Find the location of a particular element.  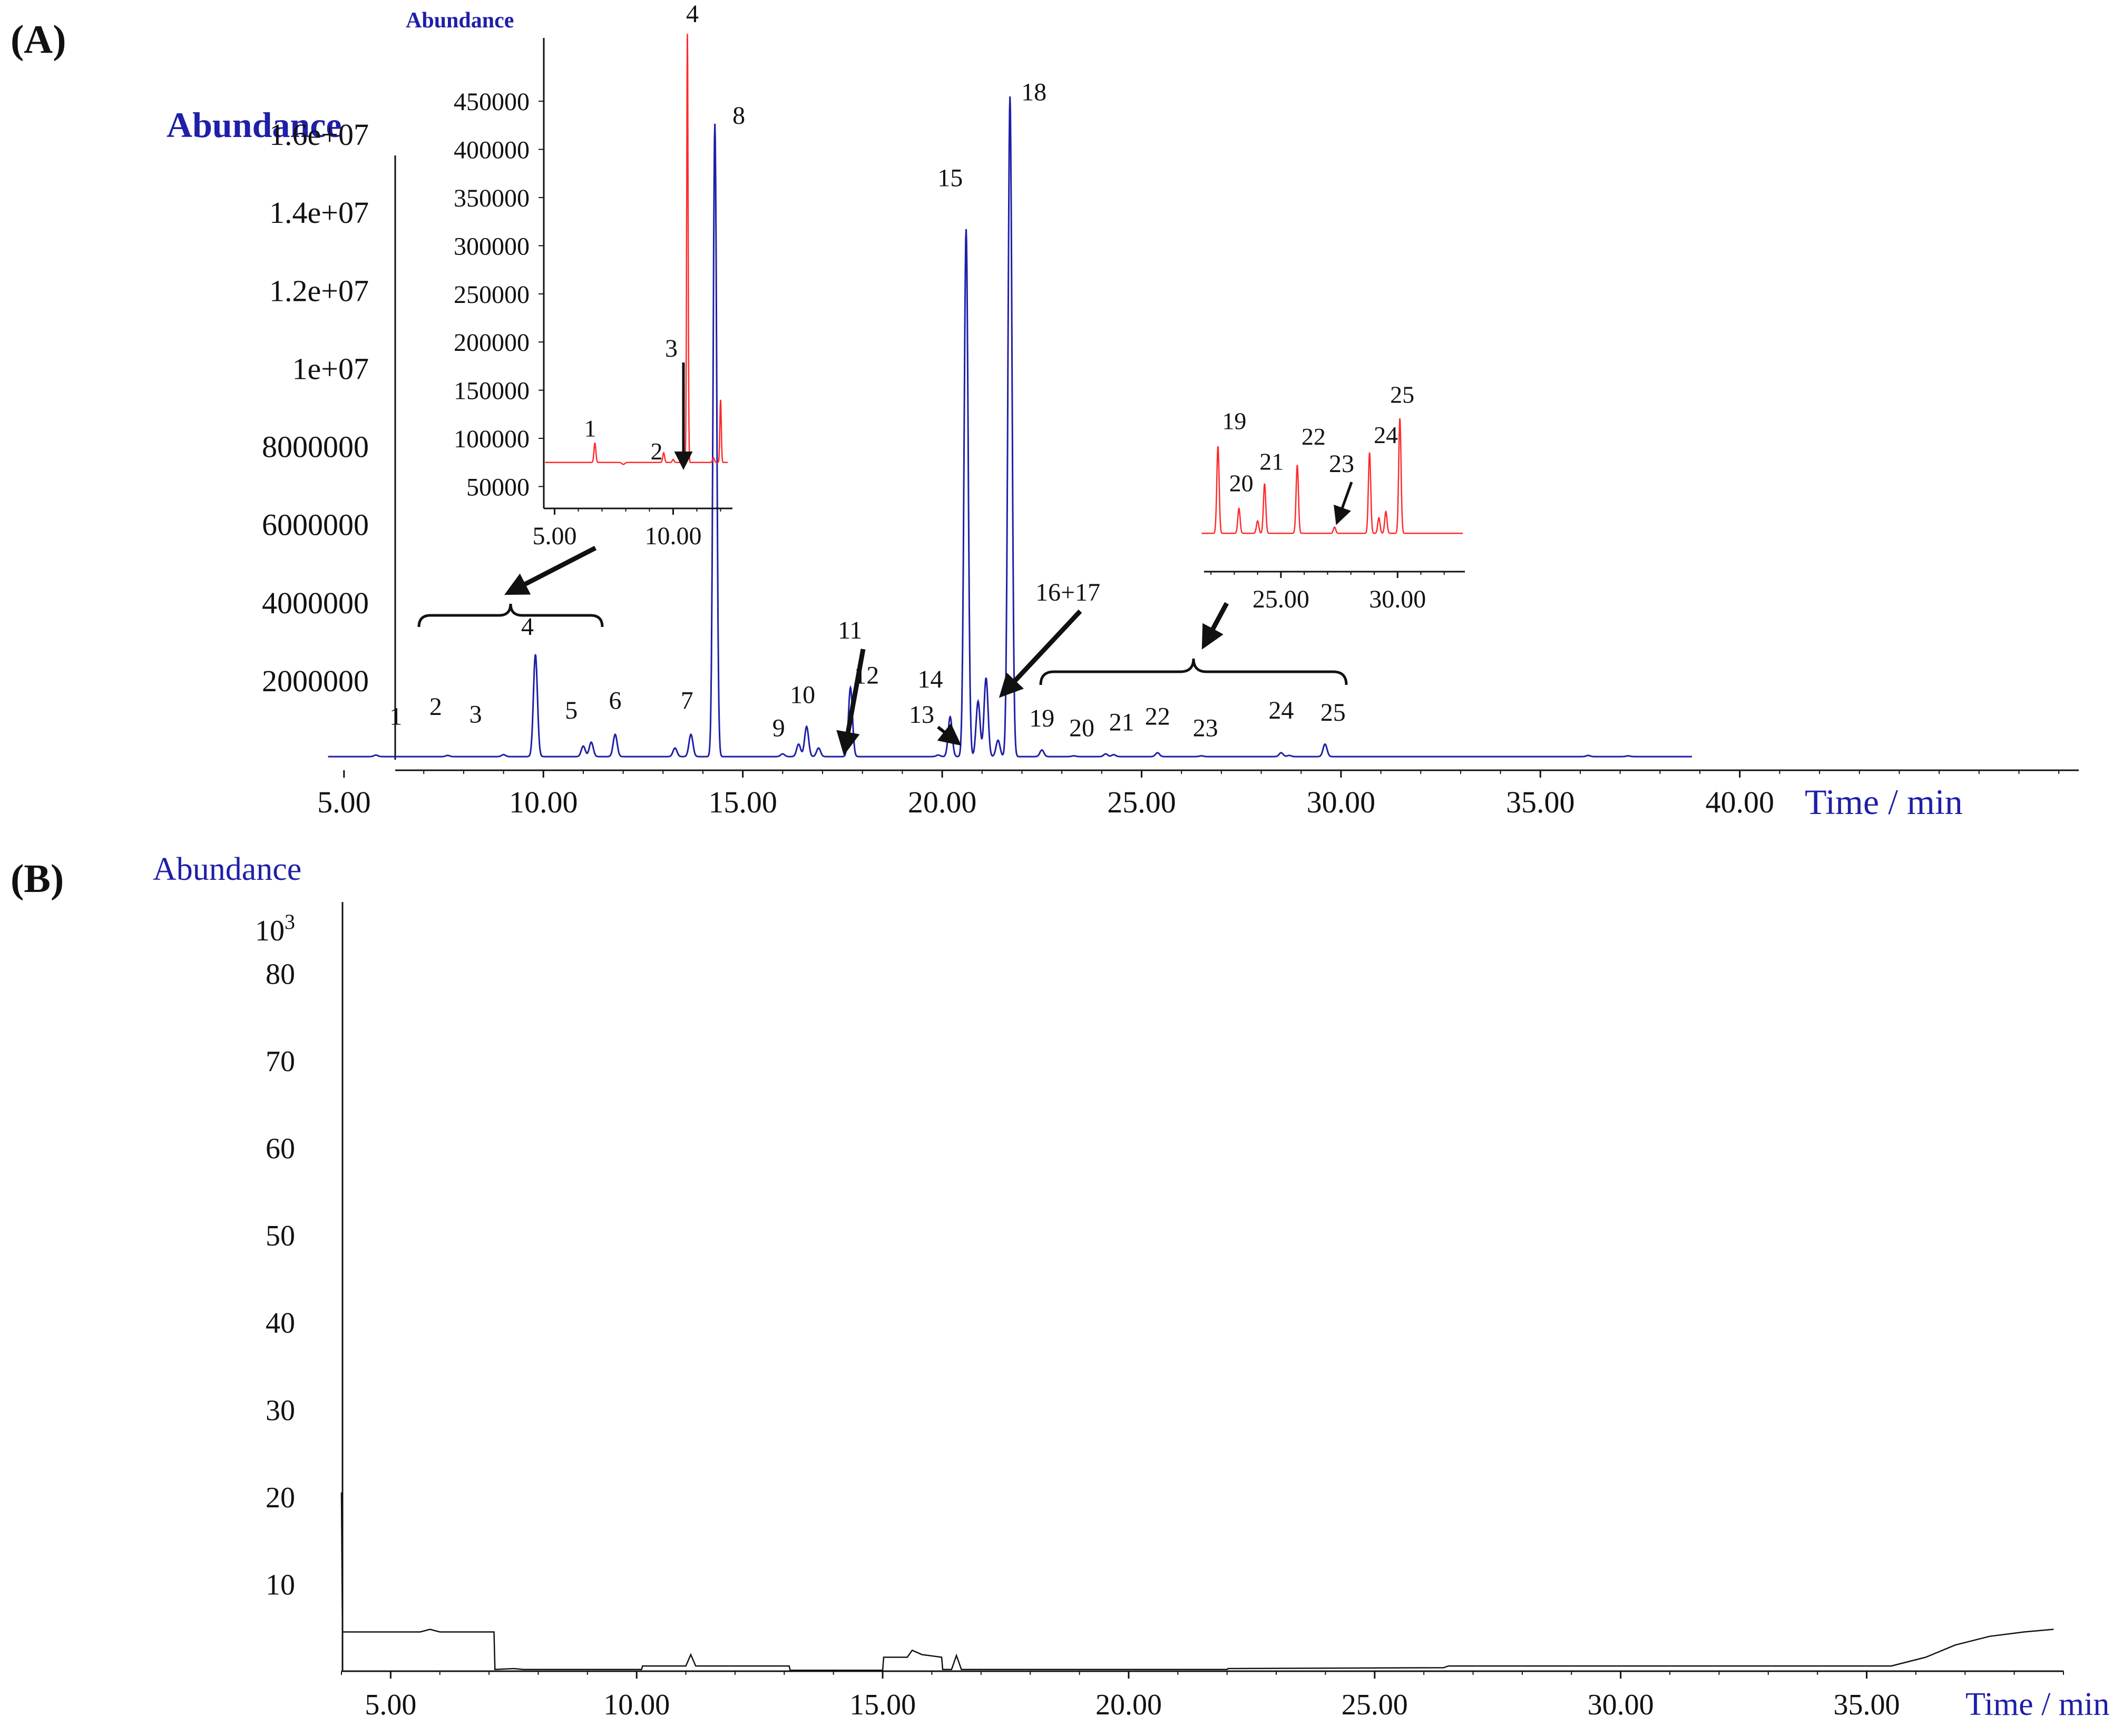

panel-a-x-tick-label: 20.00 is located at coordinates (942, 802).